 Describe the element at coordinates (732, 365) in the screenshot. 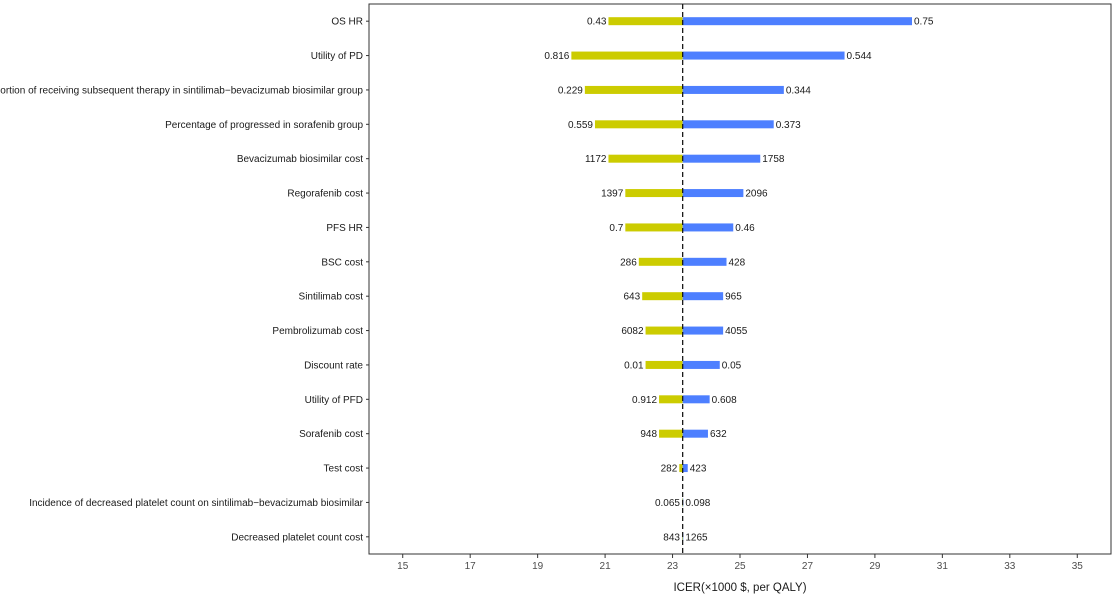

I see `high-value-label: 0.05` at that location.